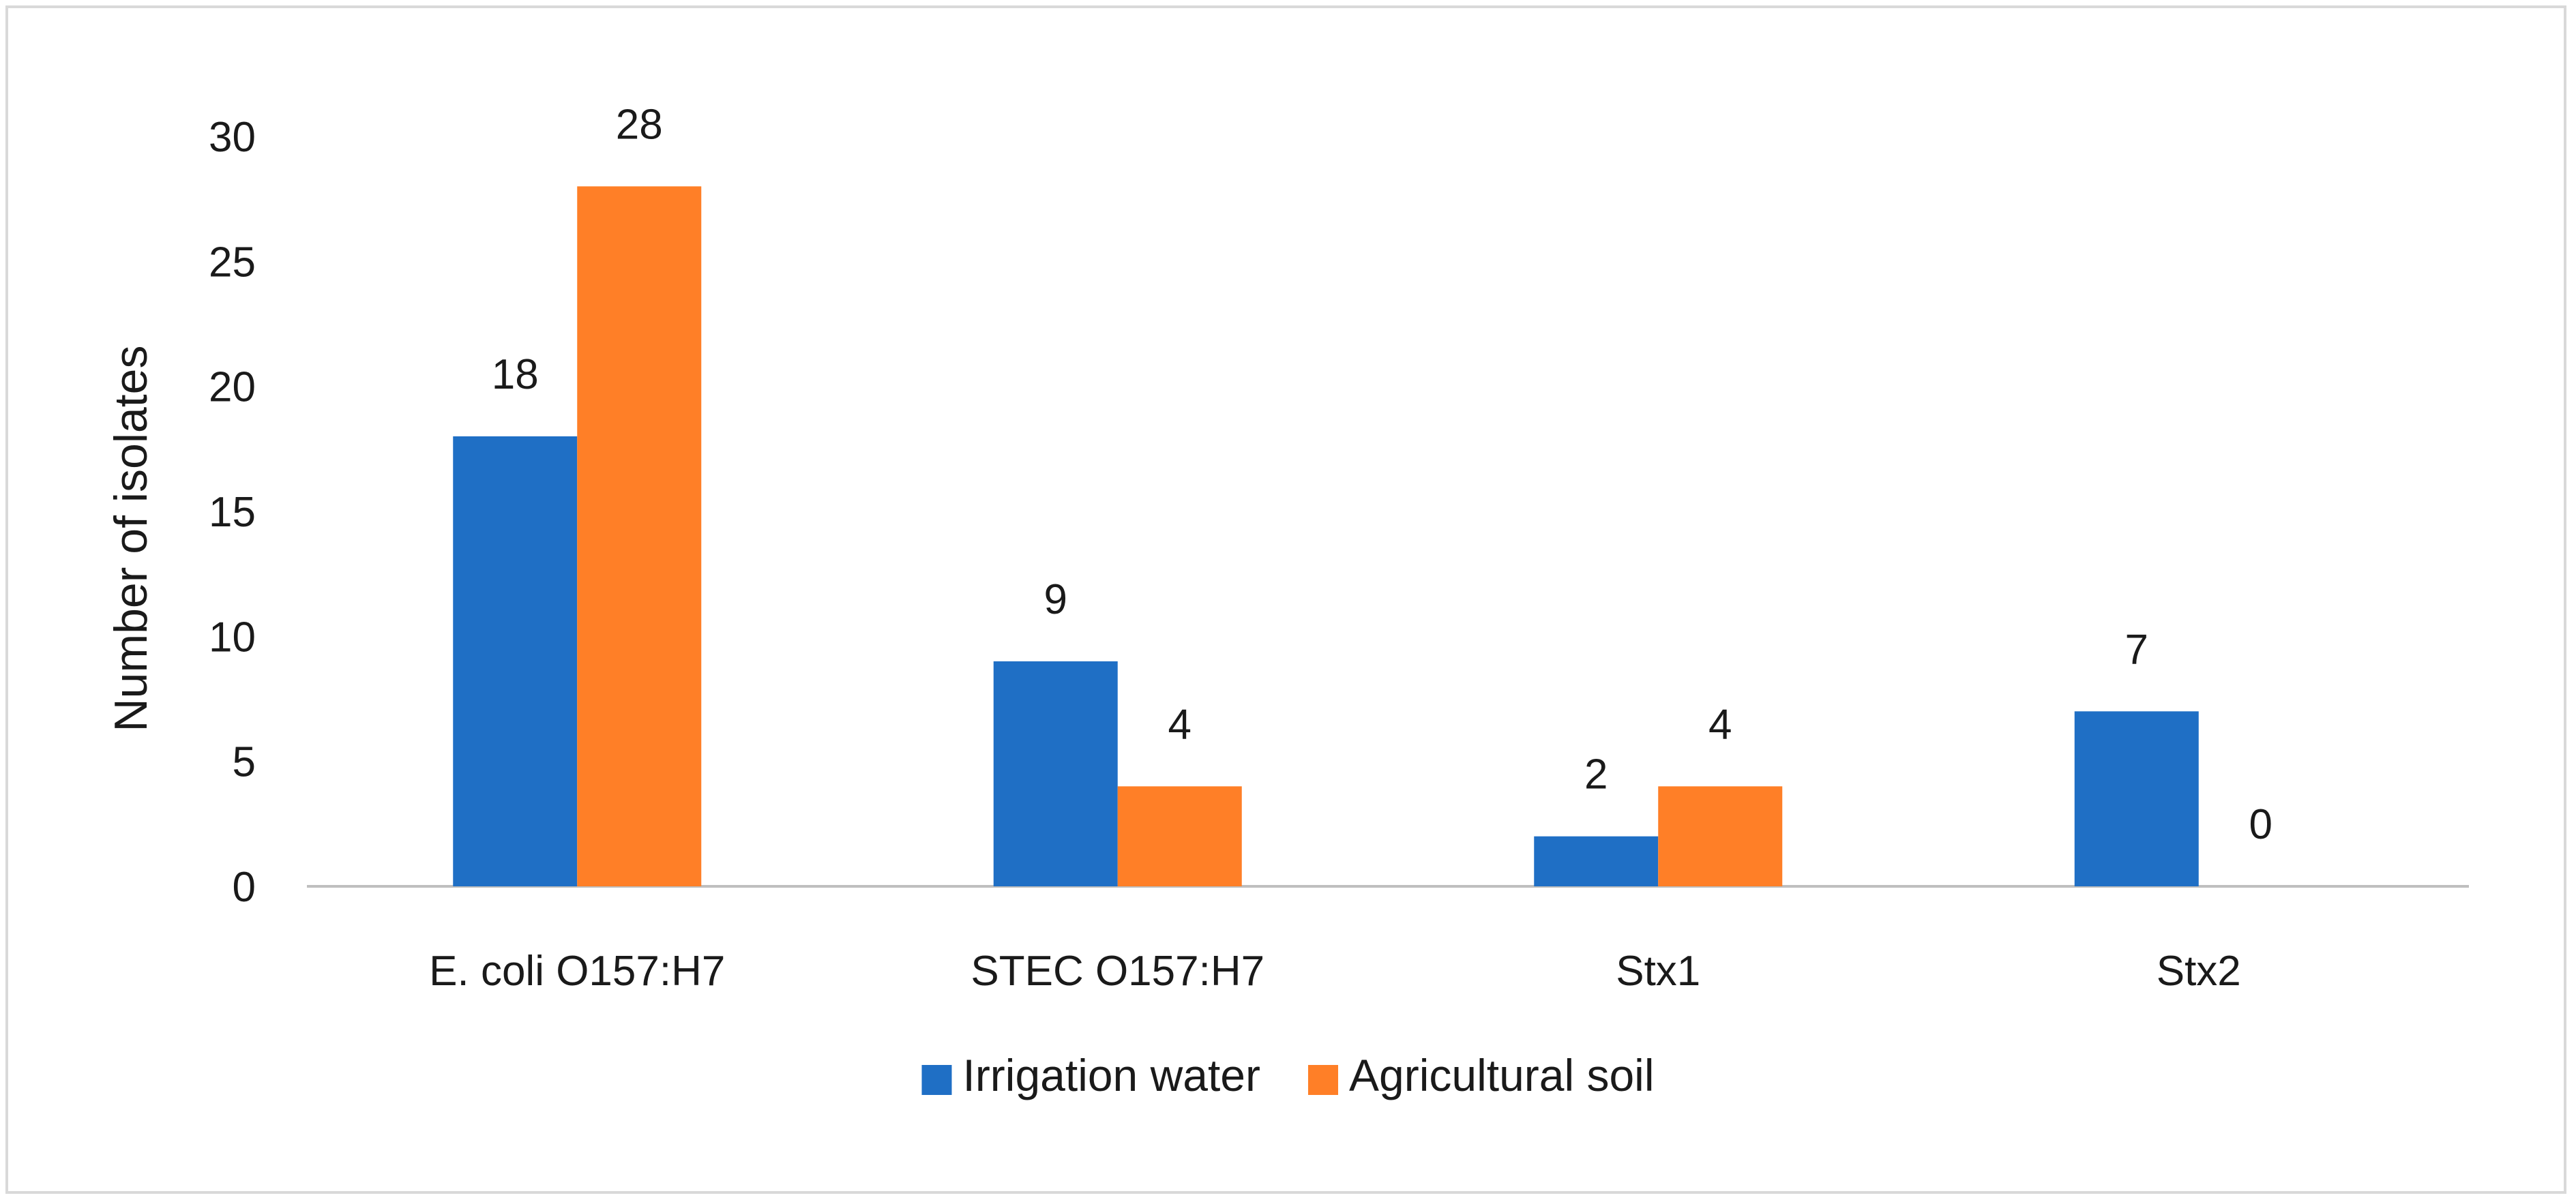  What do you see at coordinates (1288, 1075) in the screenshot?
I see `legend: Irrigation water Agricultural soil` at bounding box center [1288, 1075].